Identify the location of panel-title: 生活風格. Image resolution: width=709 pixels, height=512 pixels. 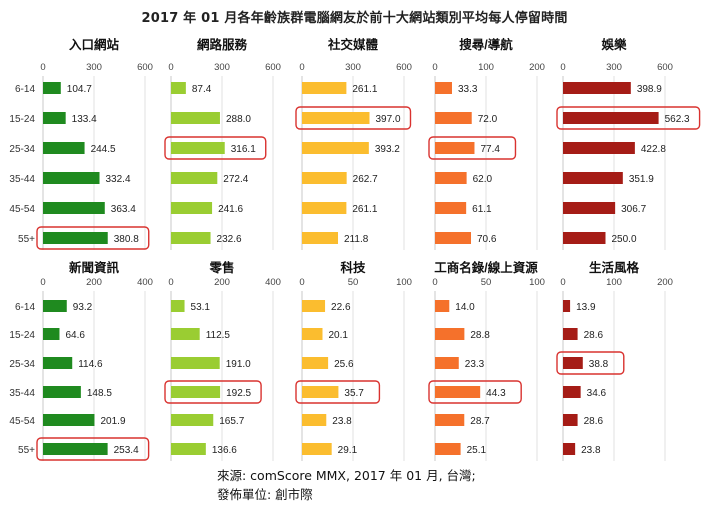
(614, 267).